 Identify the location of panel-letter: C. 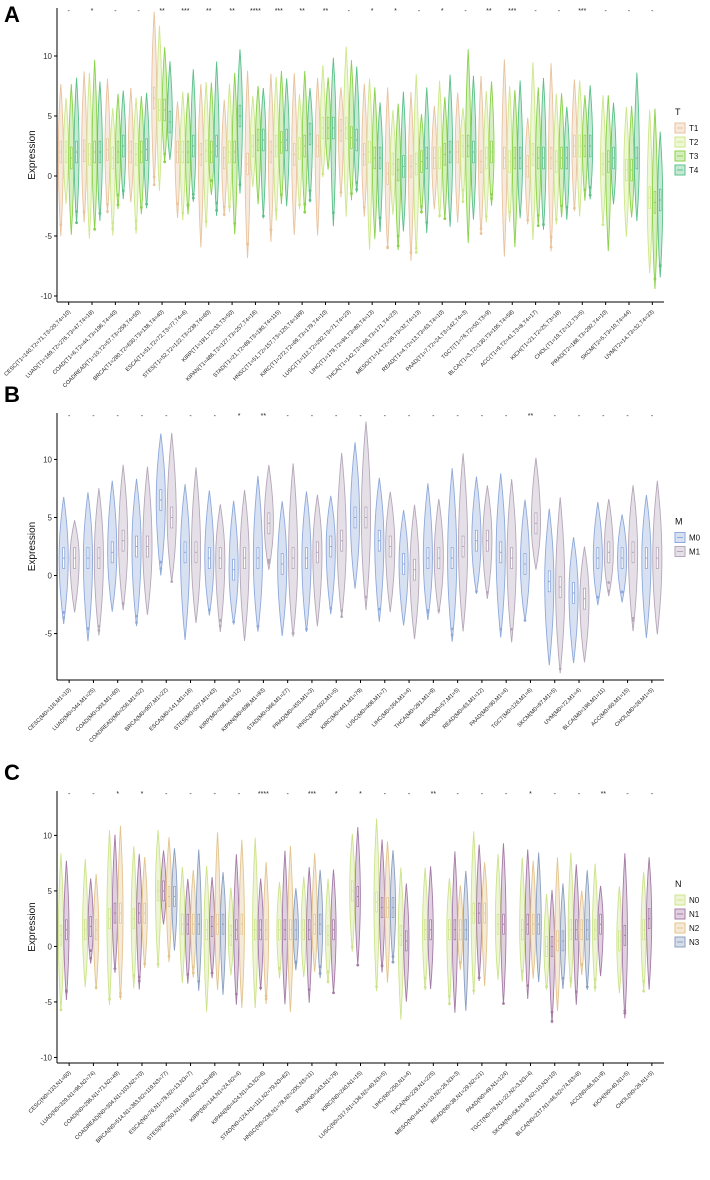
(12, 772).